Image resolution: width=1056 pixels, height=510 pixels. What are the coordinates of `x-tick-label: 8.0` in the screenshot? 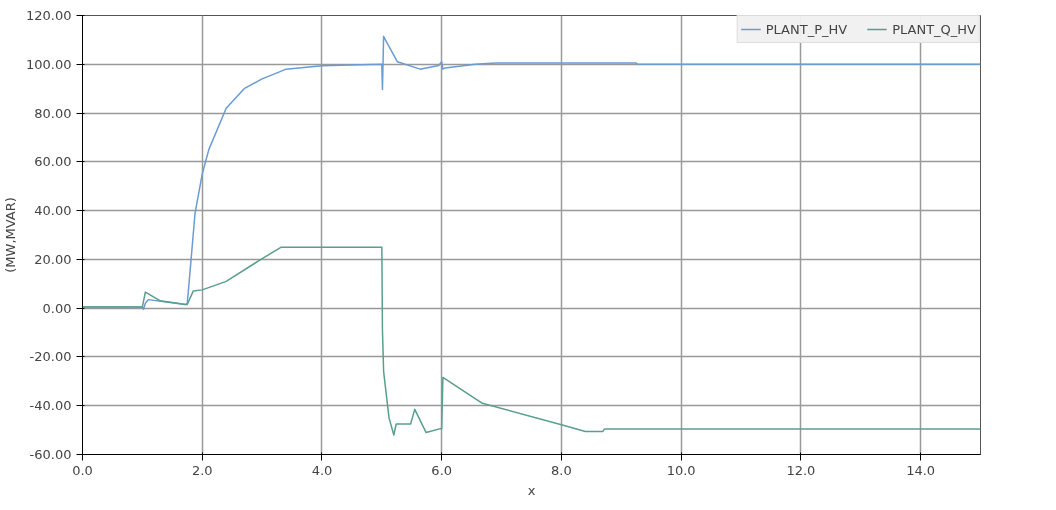 It's located at (561, 470).